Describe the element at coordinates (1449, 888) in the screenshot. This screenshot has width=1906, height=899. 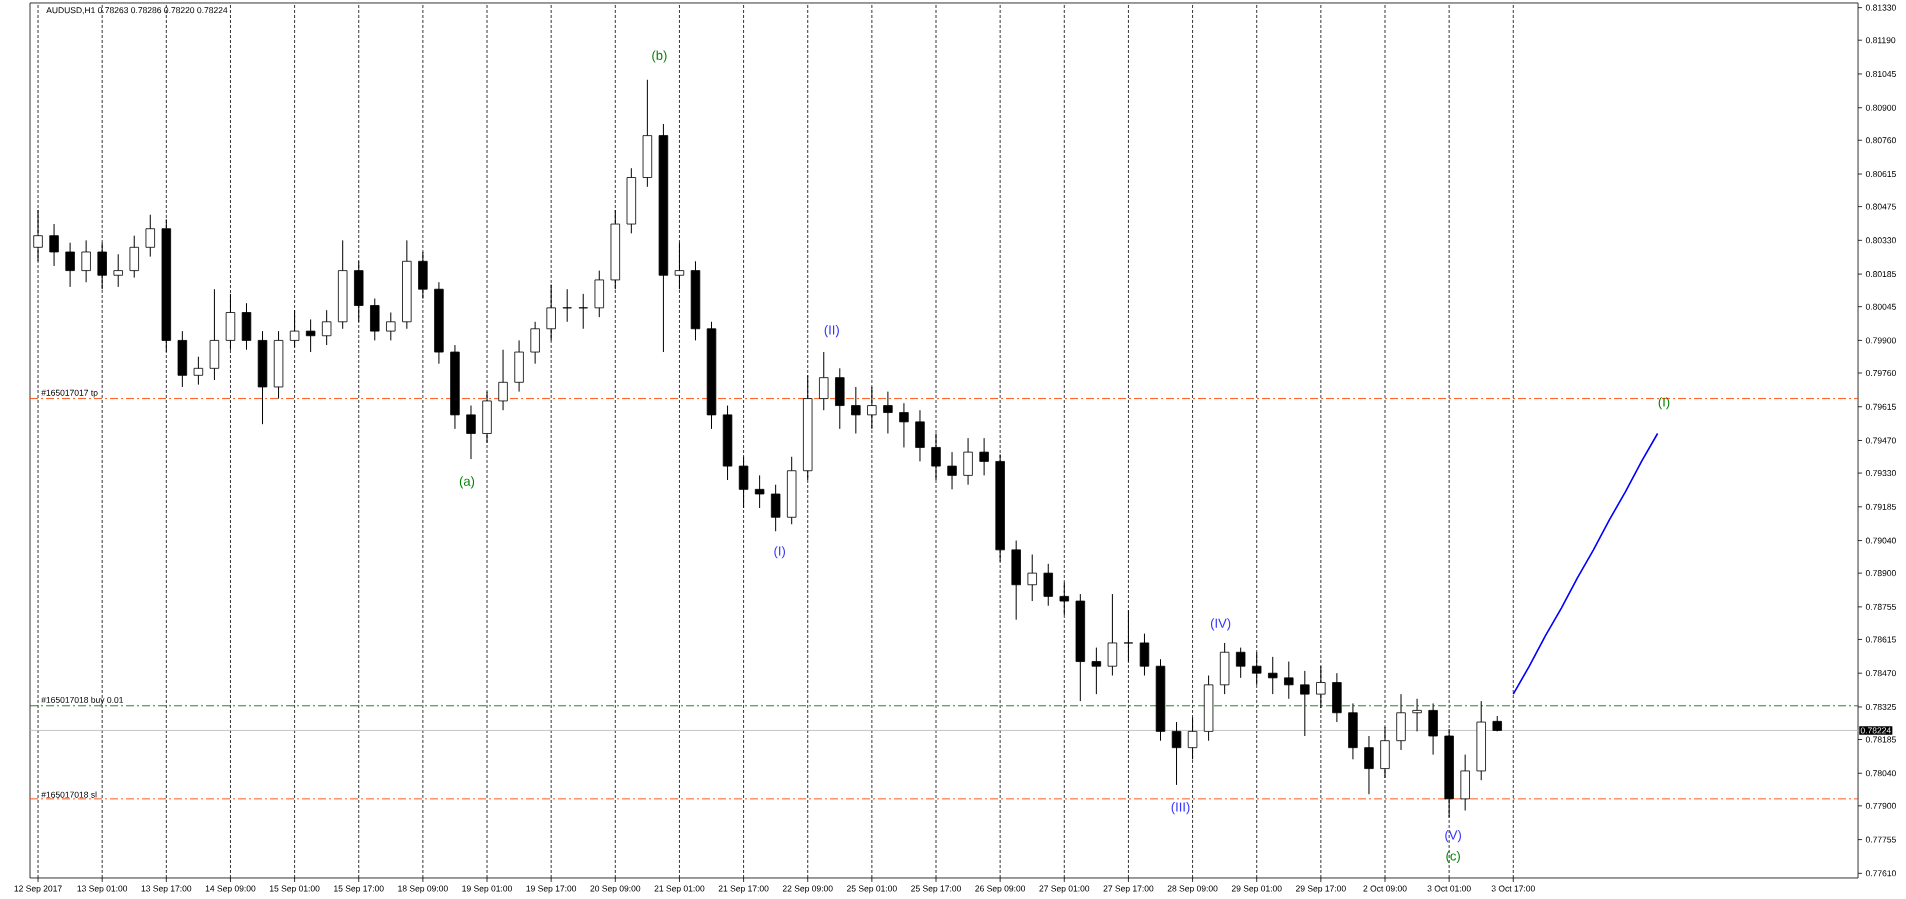
I see `x-tick-label: 3 Oct 01:00` at that location.